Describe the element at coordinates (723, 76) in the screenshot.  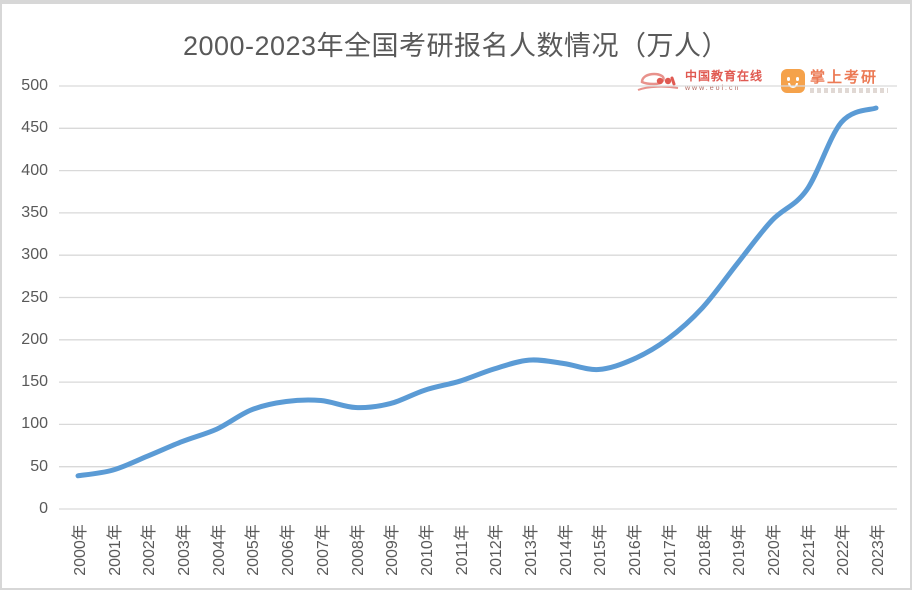
I see `eol-logo-name: 中国教育在线` at that location.